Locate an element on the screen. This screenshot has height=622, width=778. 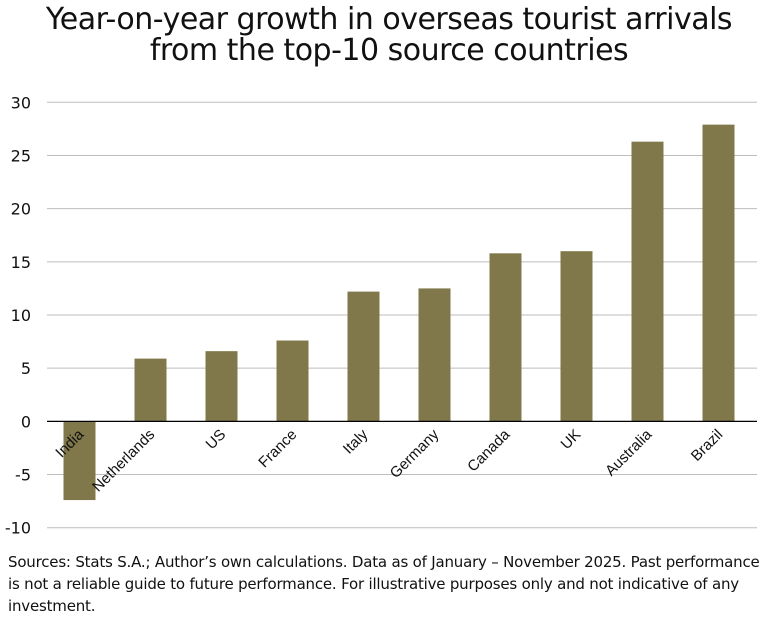
x-tick-label: Canada is located at coordinates (489, 451).